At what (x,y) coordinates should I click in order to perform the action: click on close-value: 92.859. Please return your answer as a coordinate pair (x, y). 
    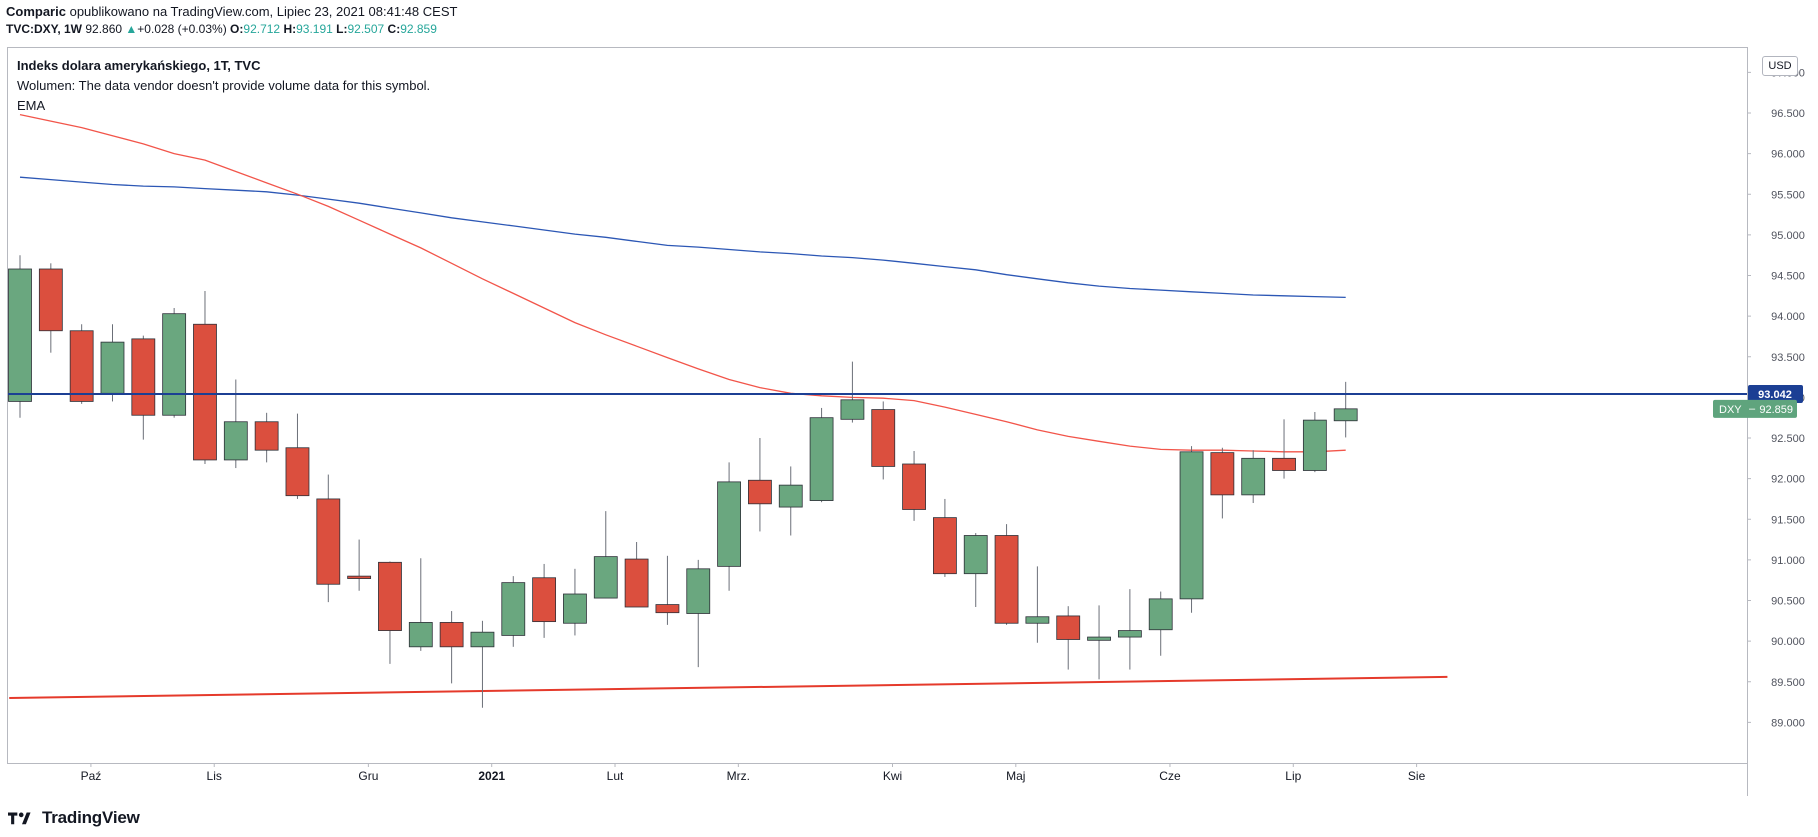
    Looking at the image, I should click on (418, 29).